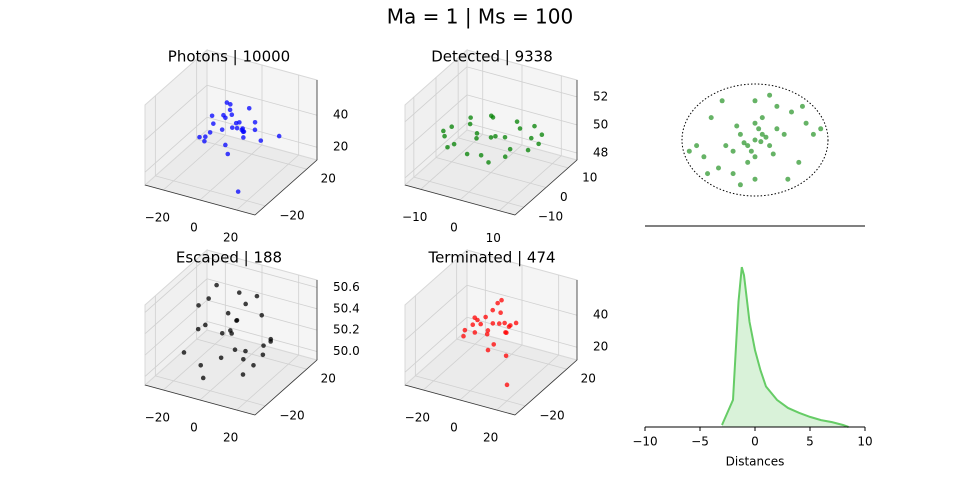 This screenshot has width=960, height=480. What do you see at coordinates (194, 428) in the screenshot?
I see `x-tick-label: 0` at bounding box center [194, 428].